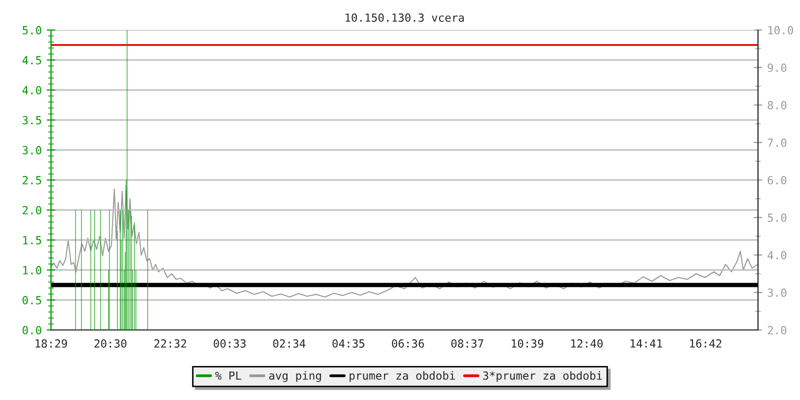 The width and height of the screenshot is (800, 400). What do you see at coordinates (32, 330) in the screenshot?
I see `y-tick-label: 0.0` at bounding box center [32, 330].